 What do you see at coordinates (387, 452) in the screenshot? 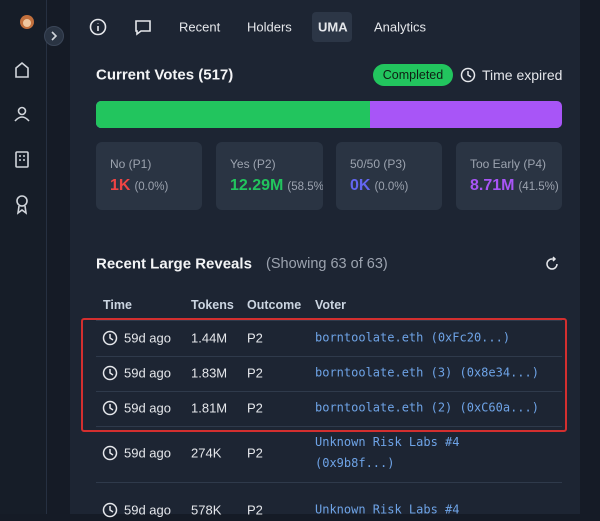
I see `voter-link: Unknown Risk Labs #4 (0x9b8f...)` at bounding box center [387, 452].